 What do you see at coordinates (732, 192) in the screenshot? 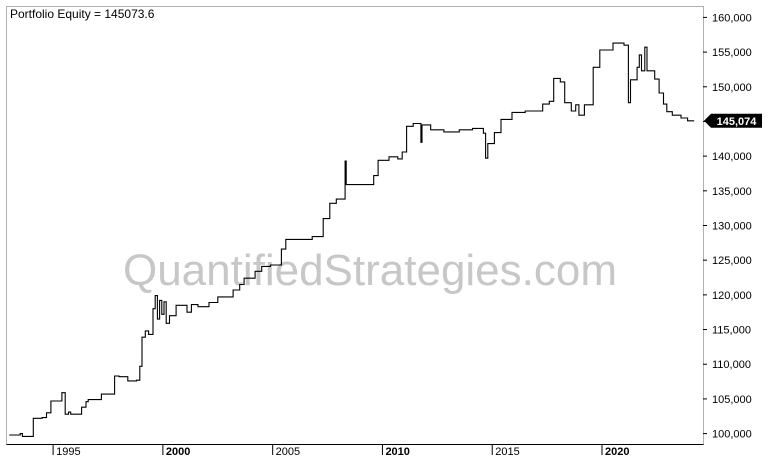
I see `y-tick-label: 135,000` at bounding box center [732, 192].